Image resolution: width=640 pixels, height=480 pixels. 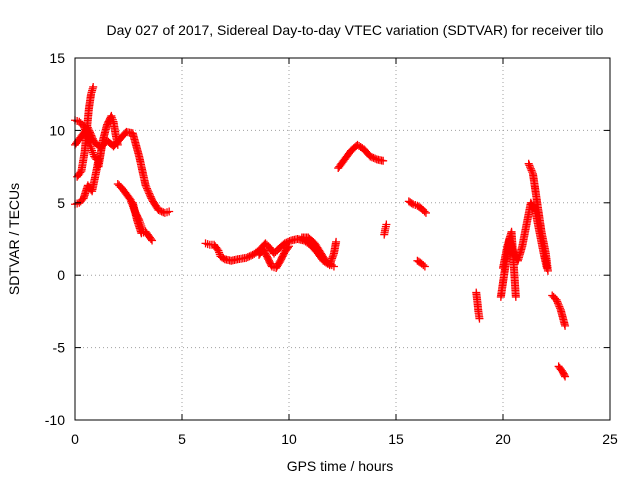 What do you see at coordinates (75, 439) in the screenshot?
I see `x-tick-label: 0` at bounding box center [75, 439].